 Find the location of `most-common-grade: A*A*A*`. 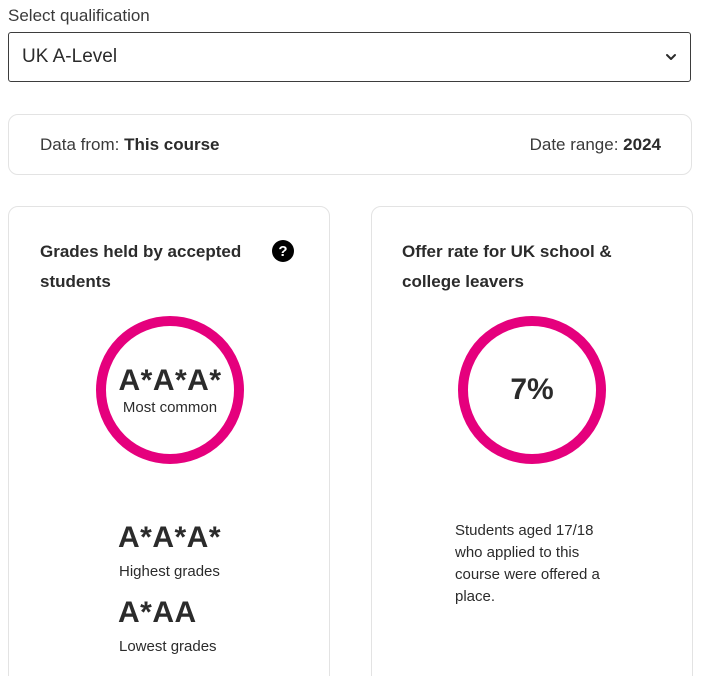

most-common-grade: A*A*A* is located at coordinates (170, 380).